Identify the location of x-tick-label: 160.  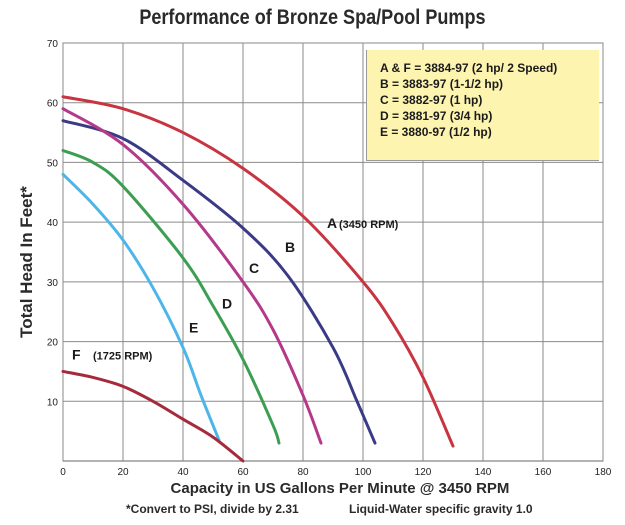
(543, 472).